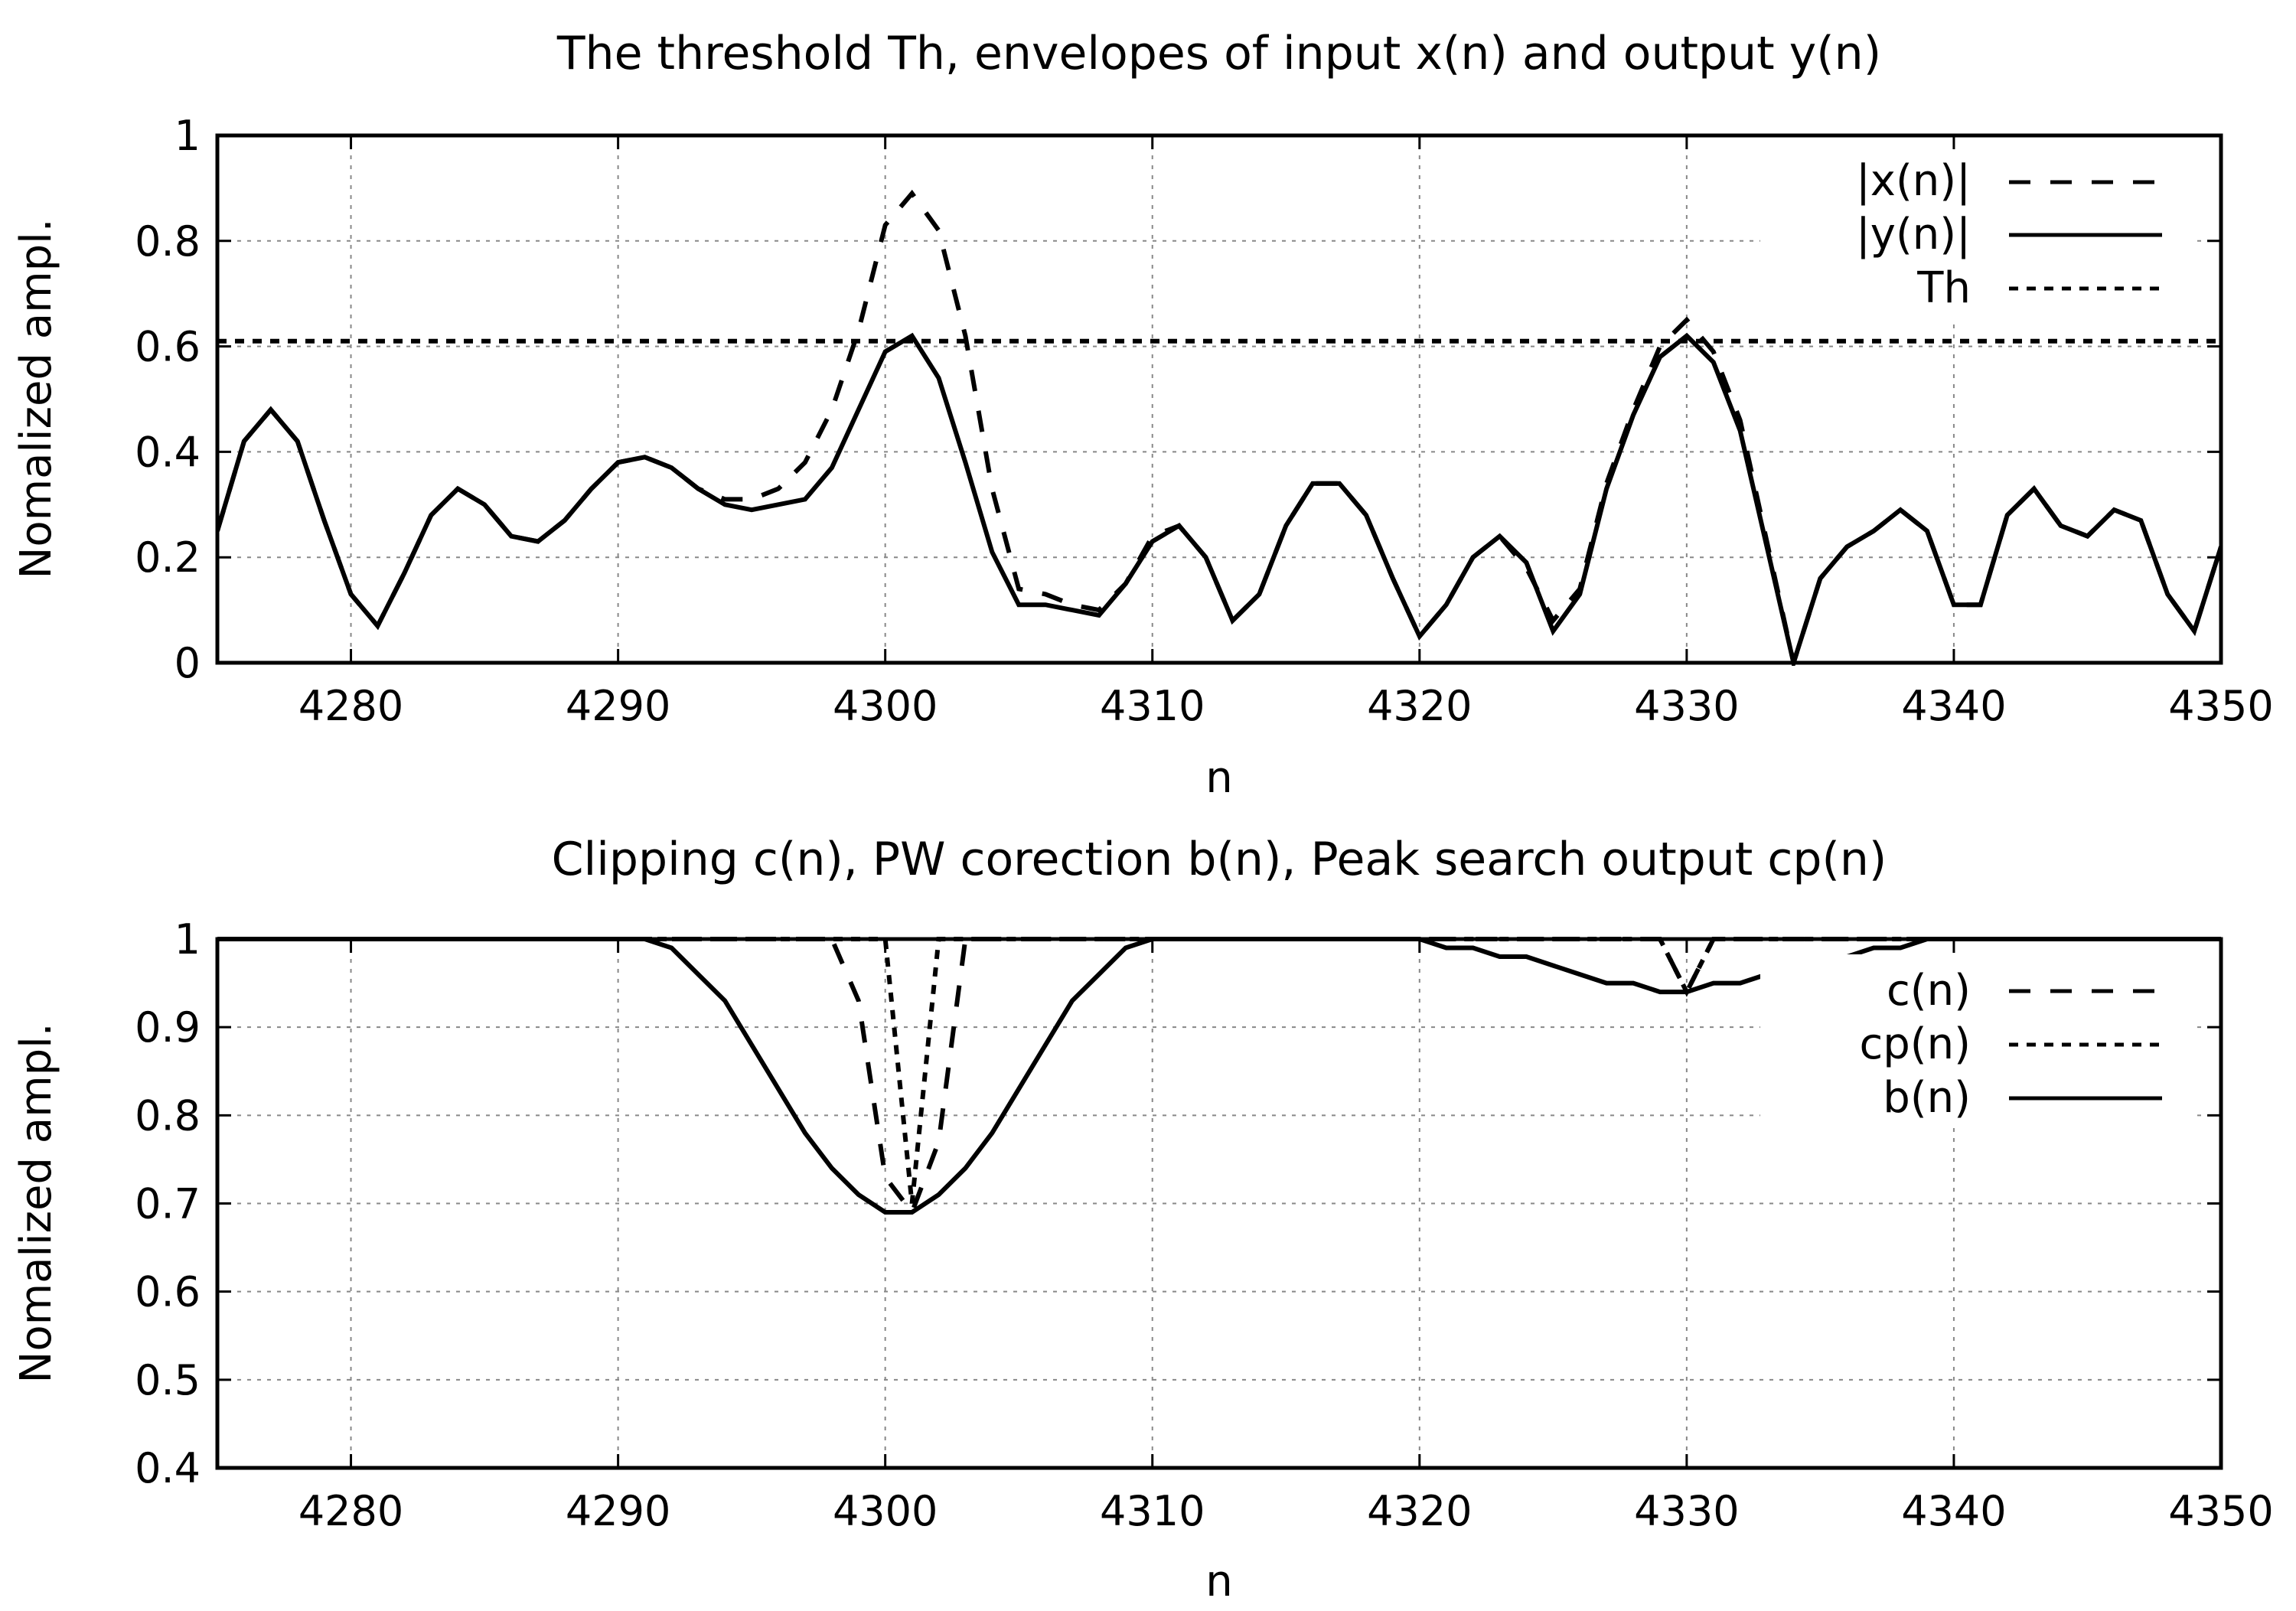 The image size is (2296, 1611). What do you see at coordinates (1913, 181) in the screenshot?
I see `legend-label-x: |x(n)|` at bounding box center [1913, 181].